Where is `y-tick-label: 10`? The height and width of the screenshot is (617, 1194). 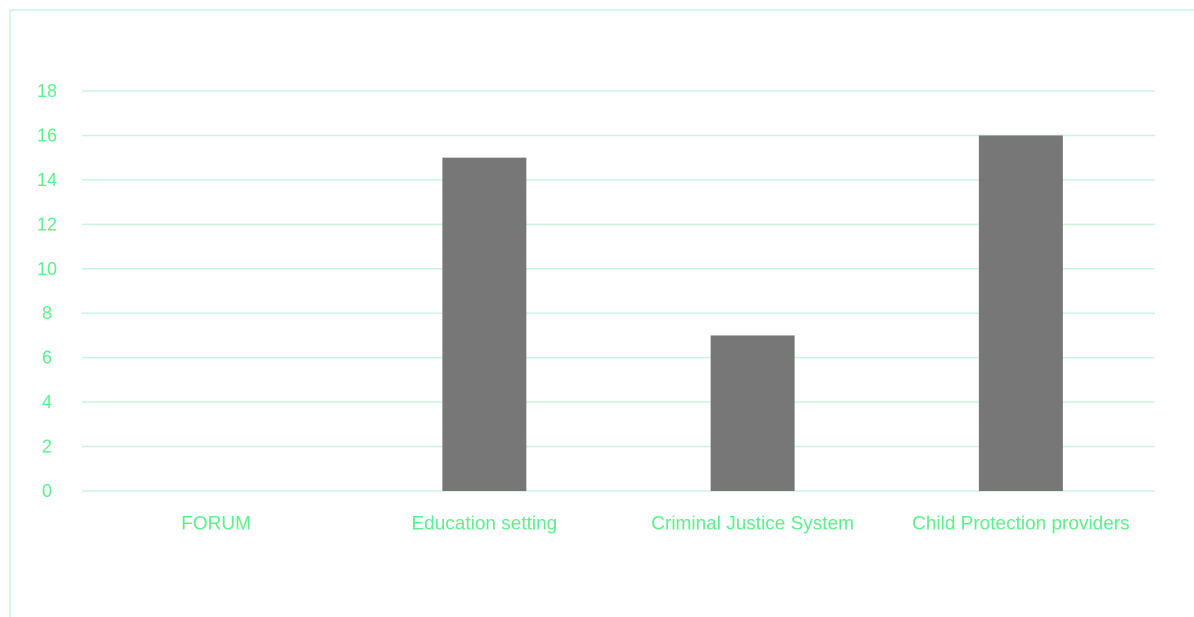
y-tick-label: 10 is located at coordinates (47, 269).